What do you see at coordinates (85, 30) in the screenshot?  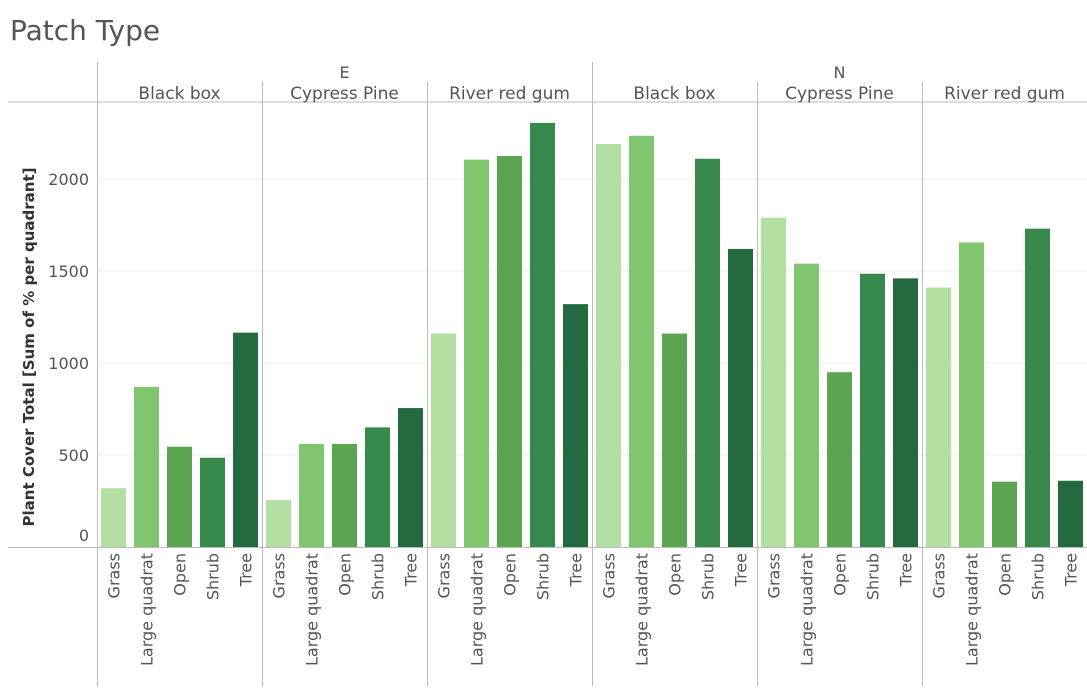 I see `chart-title: Patch Type` at bounding box center [85, 30].